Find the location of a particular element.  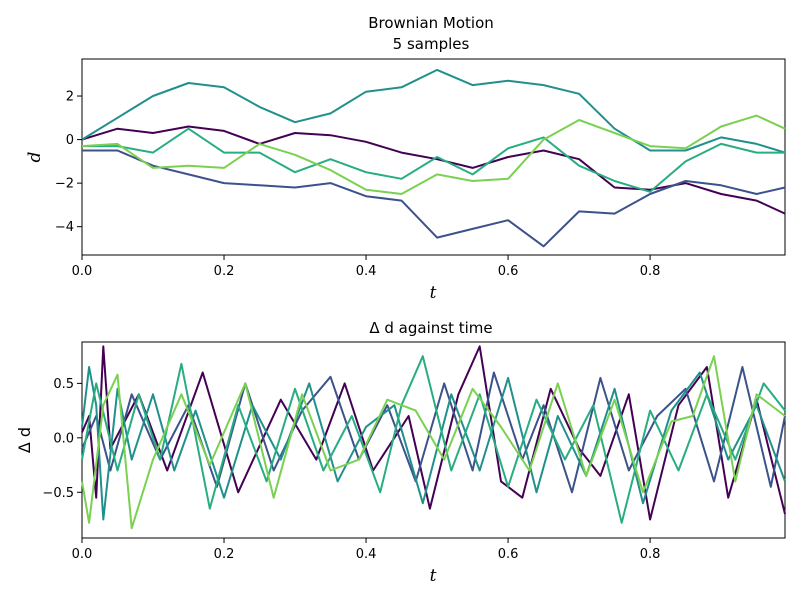

bottom-y-tick-label: −0.5 is located at coordinates (58, 493).